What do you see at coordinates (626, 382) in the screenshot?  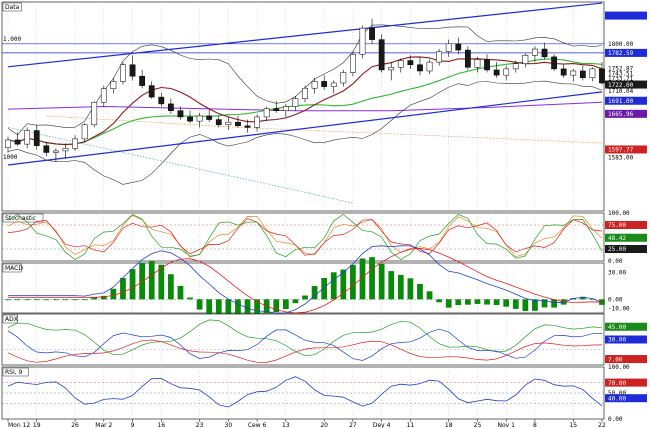 I see `price-label: 70.00` at bounding box center [626, 382].